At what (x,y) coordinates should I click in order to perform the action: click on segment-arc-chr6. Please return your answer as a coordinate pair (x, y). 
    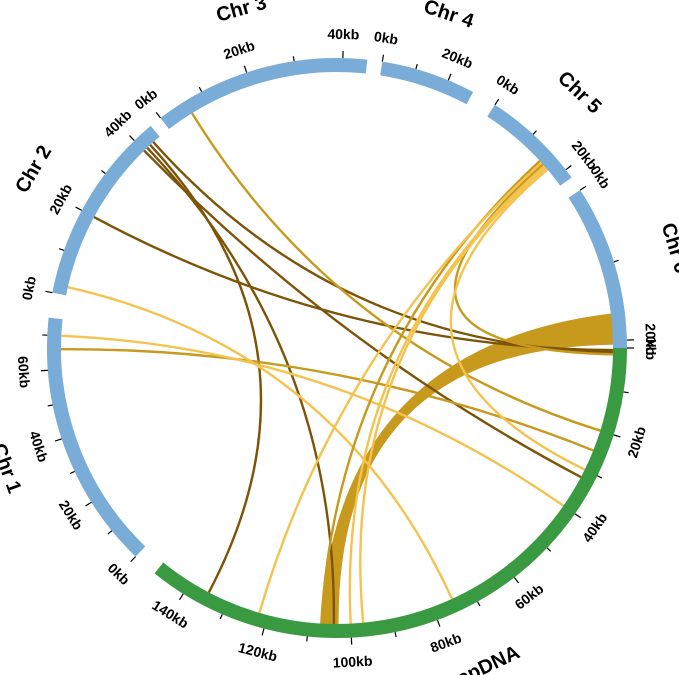
    Looking at the image, I should click on (597, 269).